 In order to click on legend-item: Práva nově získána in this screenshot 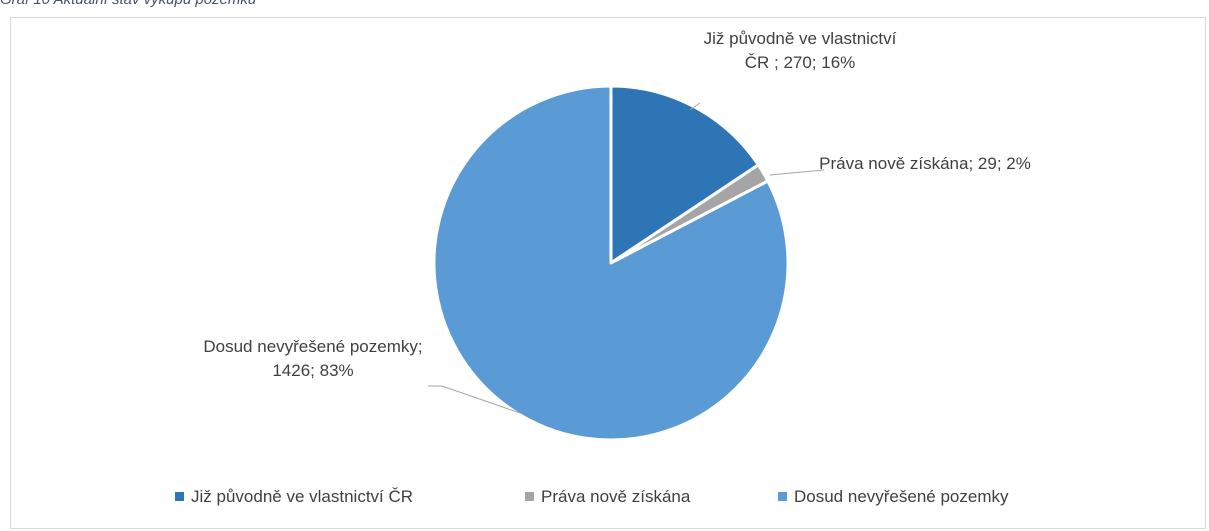, I will do `click(607, 497)`.